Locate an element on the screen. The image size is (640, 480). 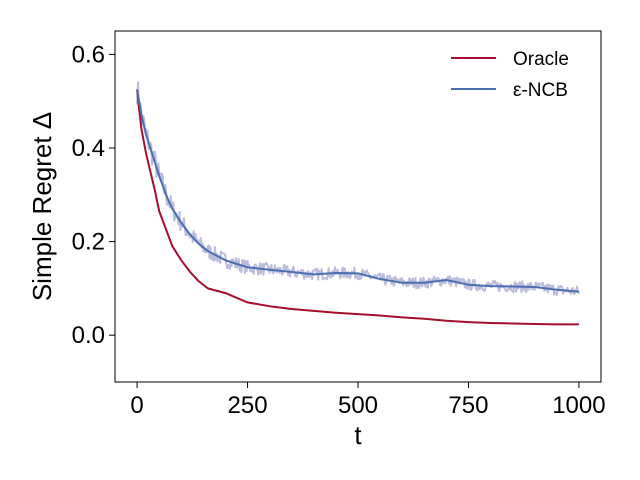
x-tick-label: 250 is located at coordinates (248, 405).